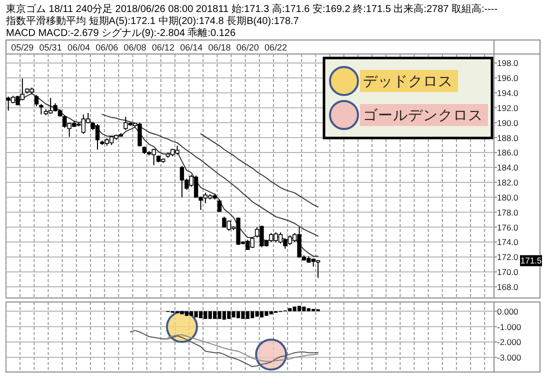  I want to click on y-tick-label: 182.0, so click(508, 183).